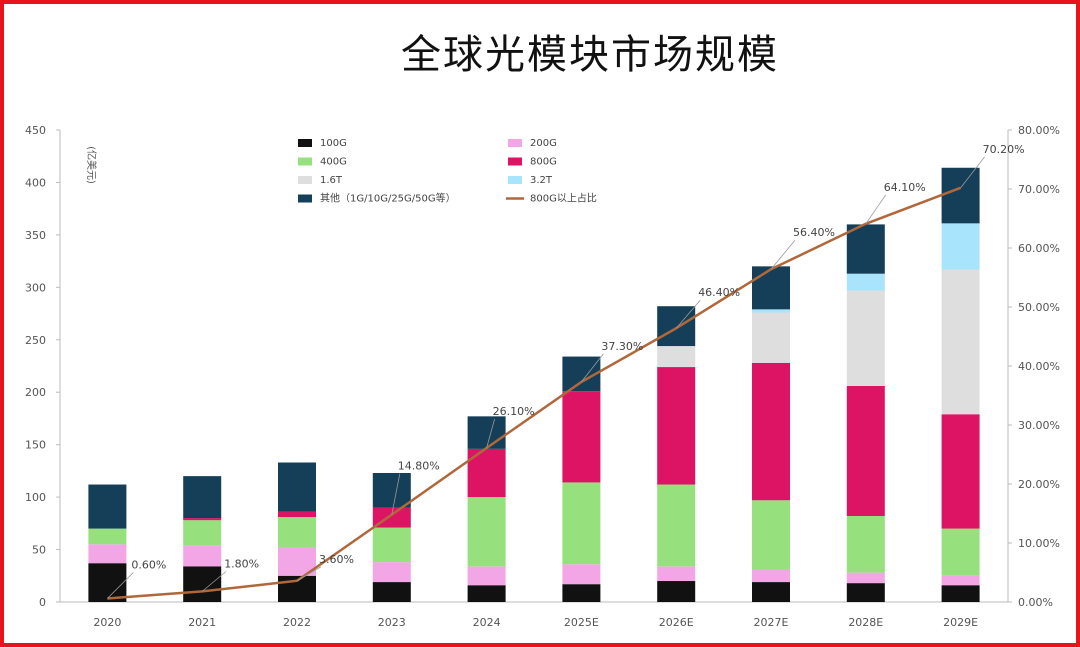 This screenshot has height=647, width=1080. I want to click on x-tick-label: 2023, so click(392, 622).